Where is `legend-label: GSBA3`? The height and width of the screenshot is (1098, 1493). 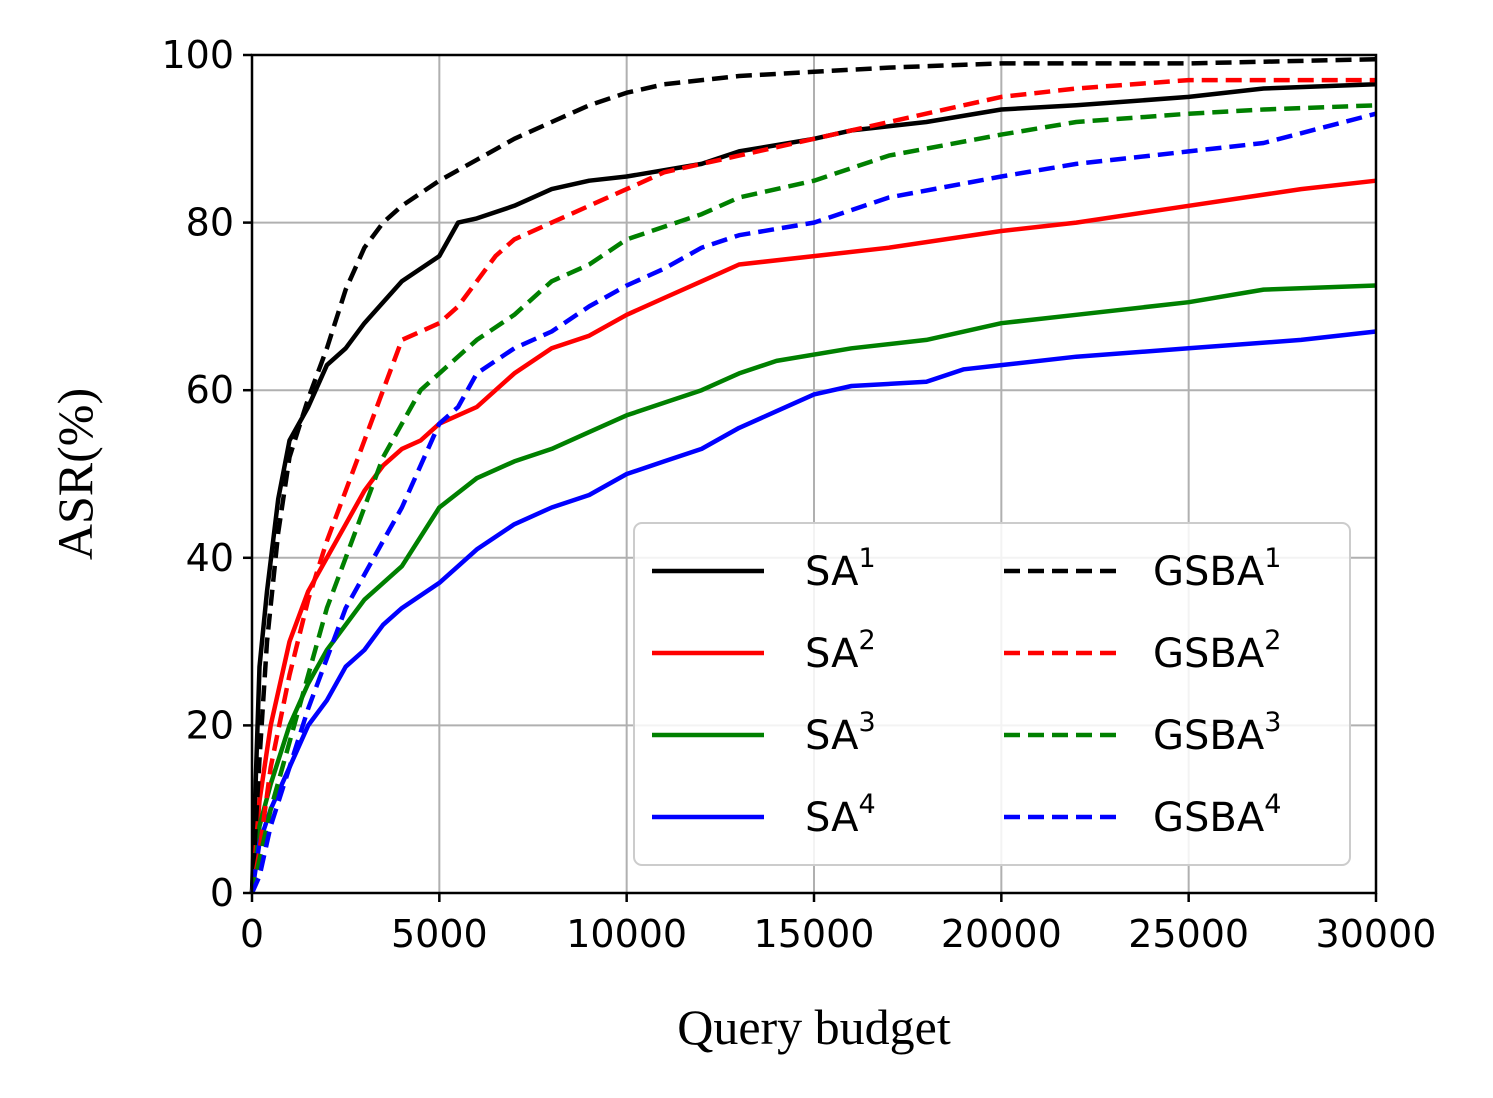 legend-label: GSBA3 is located at coordinates (1217, 733).